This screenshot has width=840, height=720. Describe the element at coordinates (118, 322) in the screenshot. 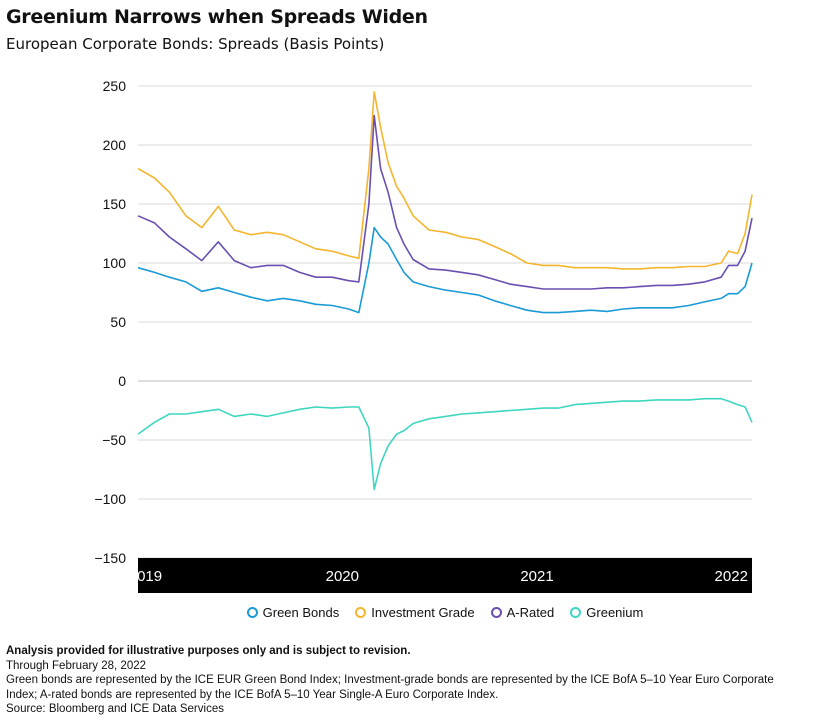

I see `y-tick-label: 50` at that location.